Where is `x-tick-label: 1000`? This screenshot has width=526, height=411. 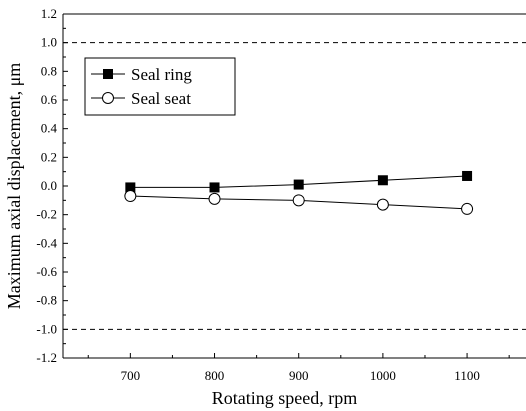
x-tick-label: 1000 is located at coordinates (383, 375).